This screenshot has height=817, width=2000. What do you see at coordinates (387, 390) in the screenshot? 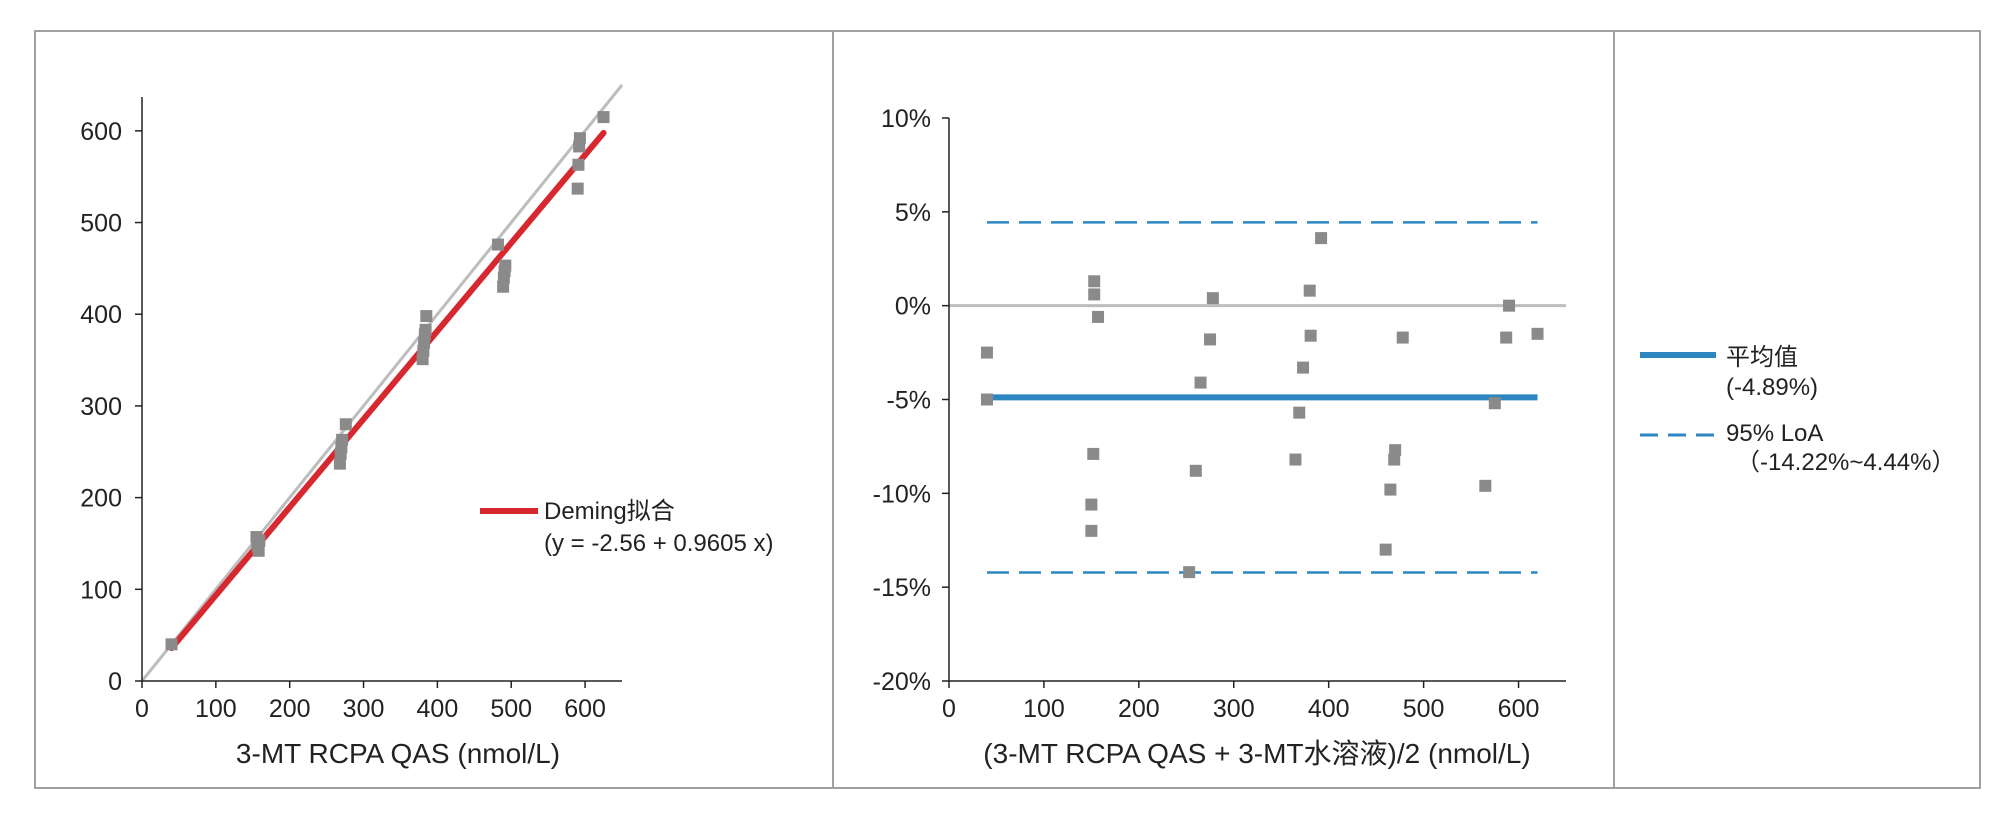
I see `deming-fit-line` at bounding box center [387, 390].